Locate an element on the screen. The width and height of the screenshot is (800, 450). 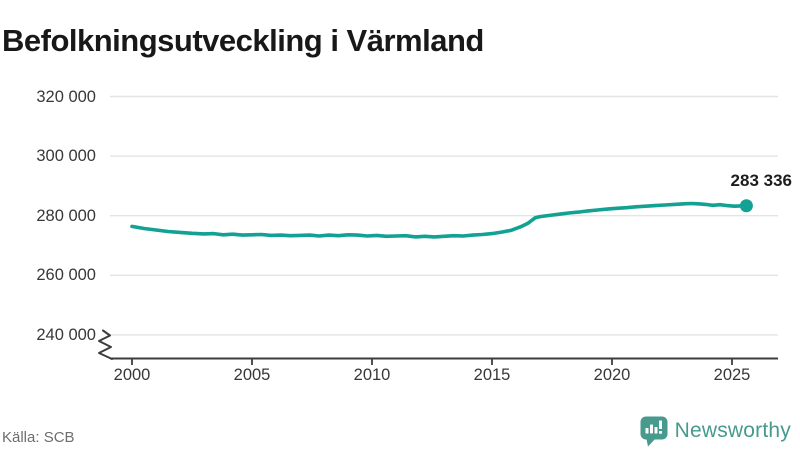
x-tick-label: 2015 is located at coordinates (492, 375).